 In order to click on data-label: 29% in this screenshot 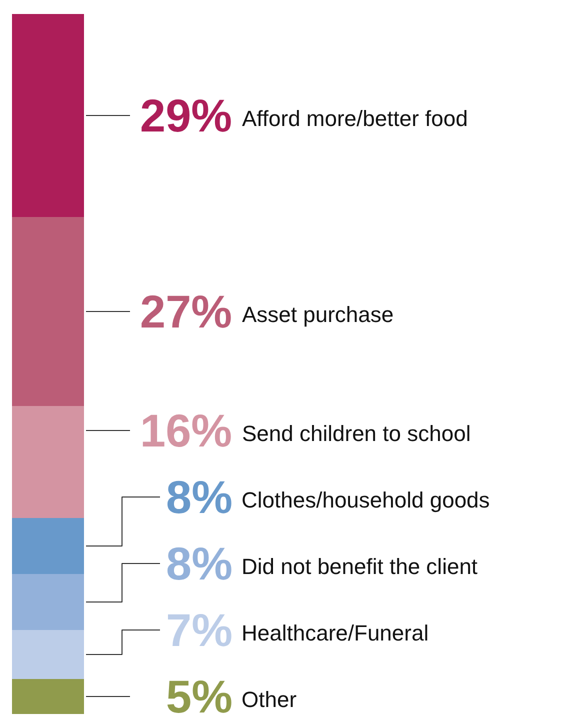, I will do `click(186, 116)`.